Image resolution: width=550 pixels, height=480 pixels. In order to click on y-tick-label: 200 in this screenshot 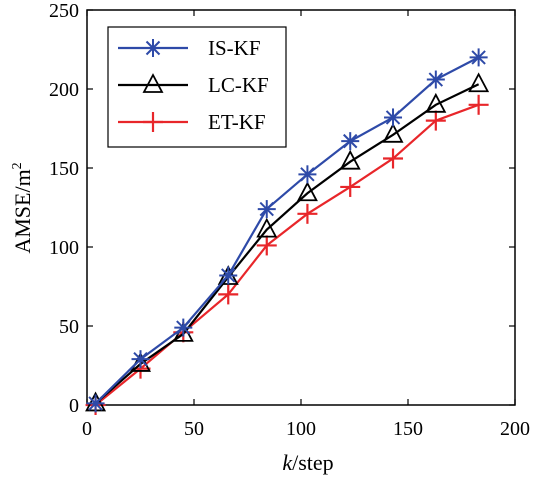, I will do `click(64, 90)`.